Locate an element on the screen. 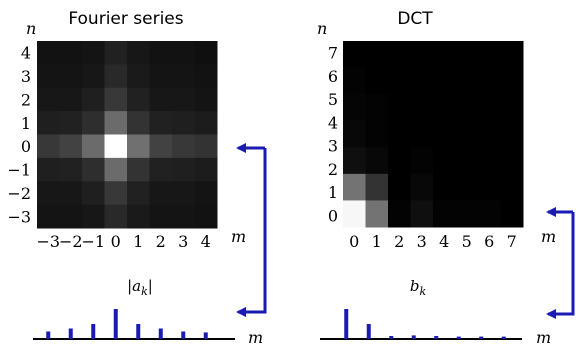 The height and width of the screenshot is (346, 576). right-coeff-stems is located at coordinates (425, 324).